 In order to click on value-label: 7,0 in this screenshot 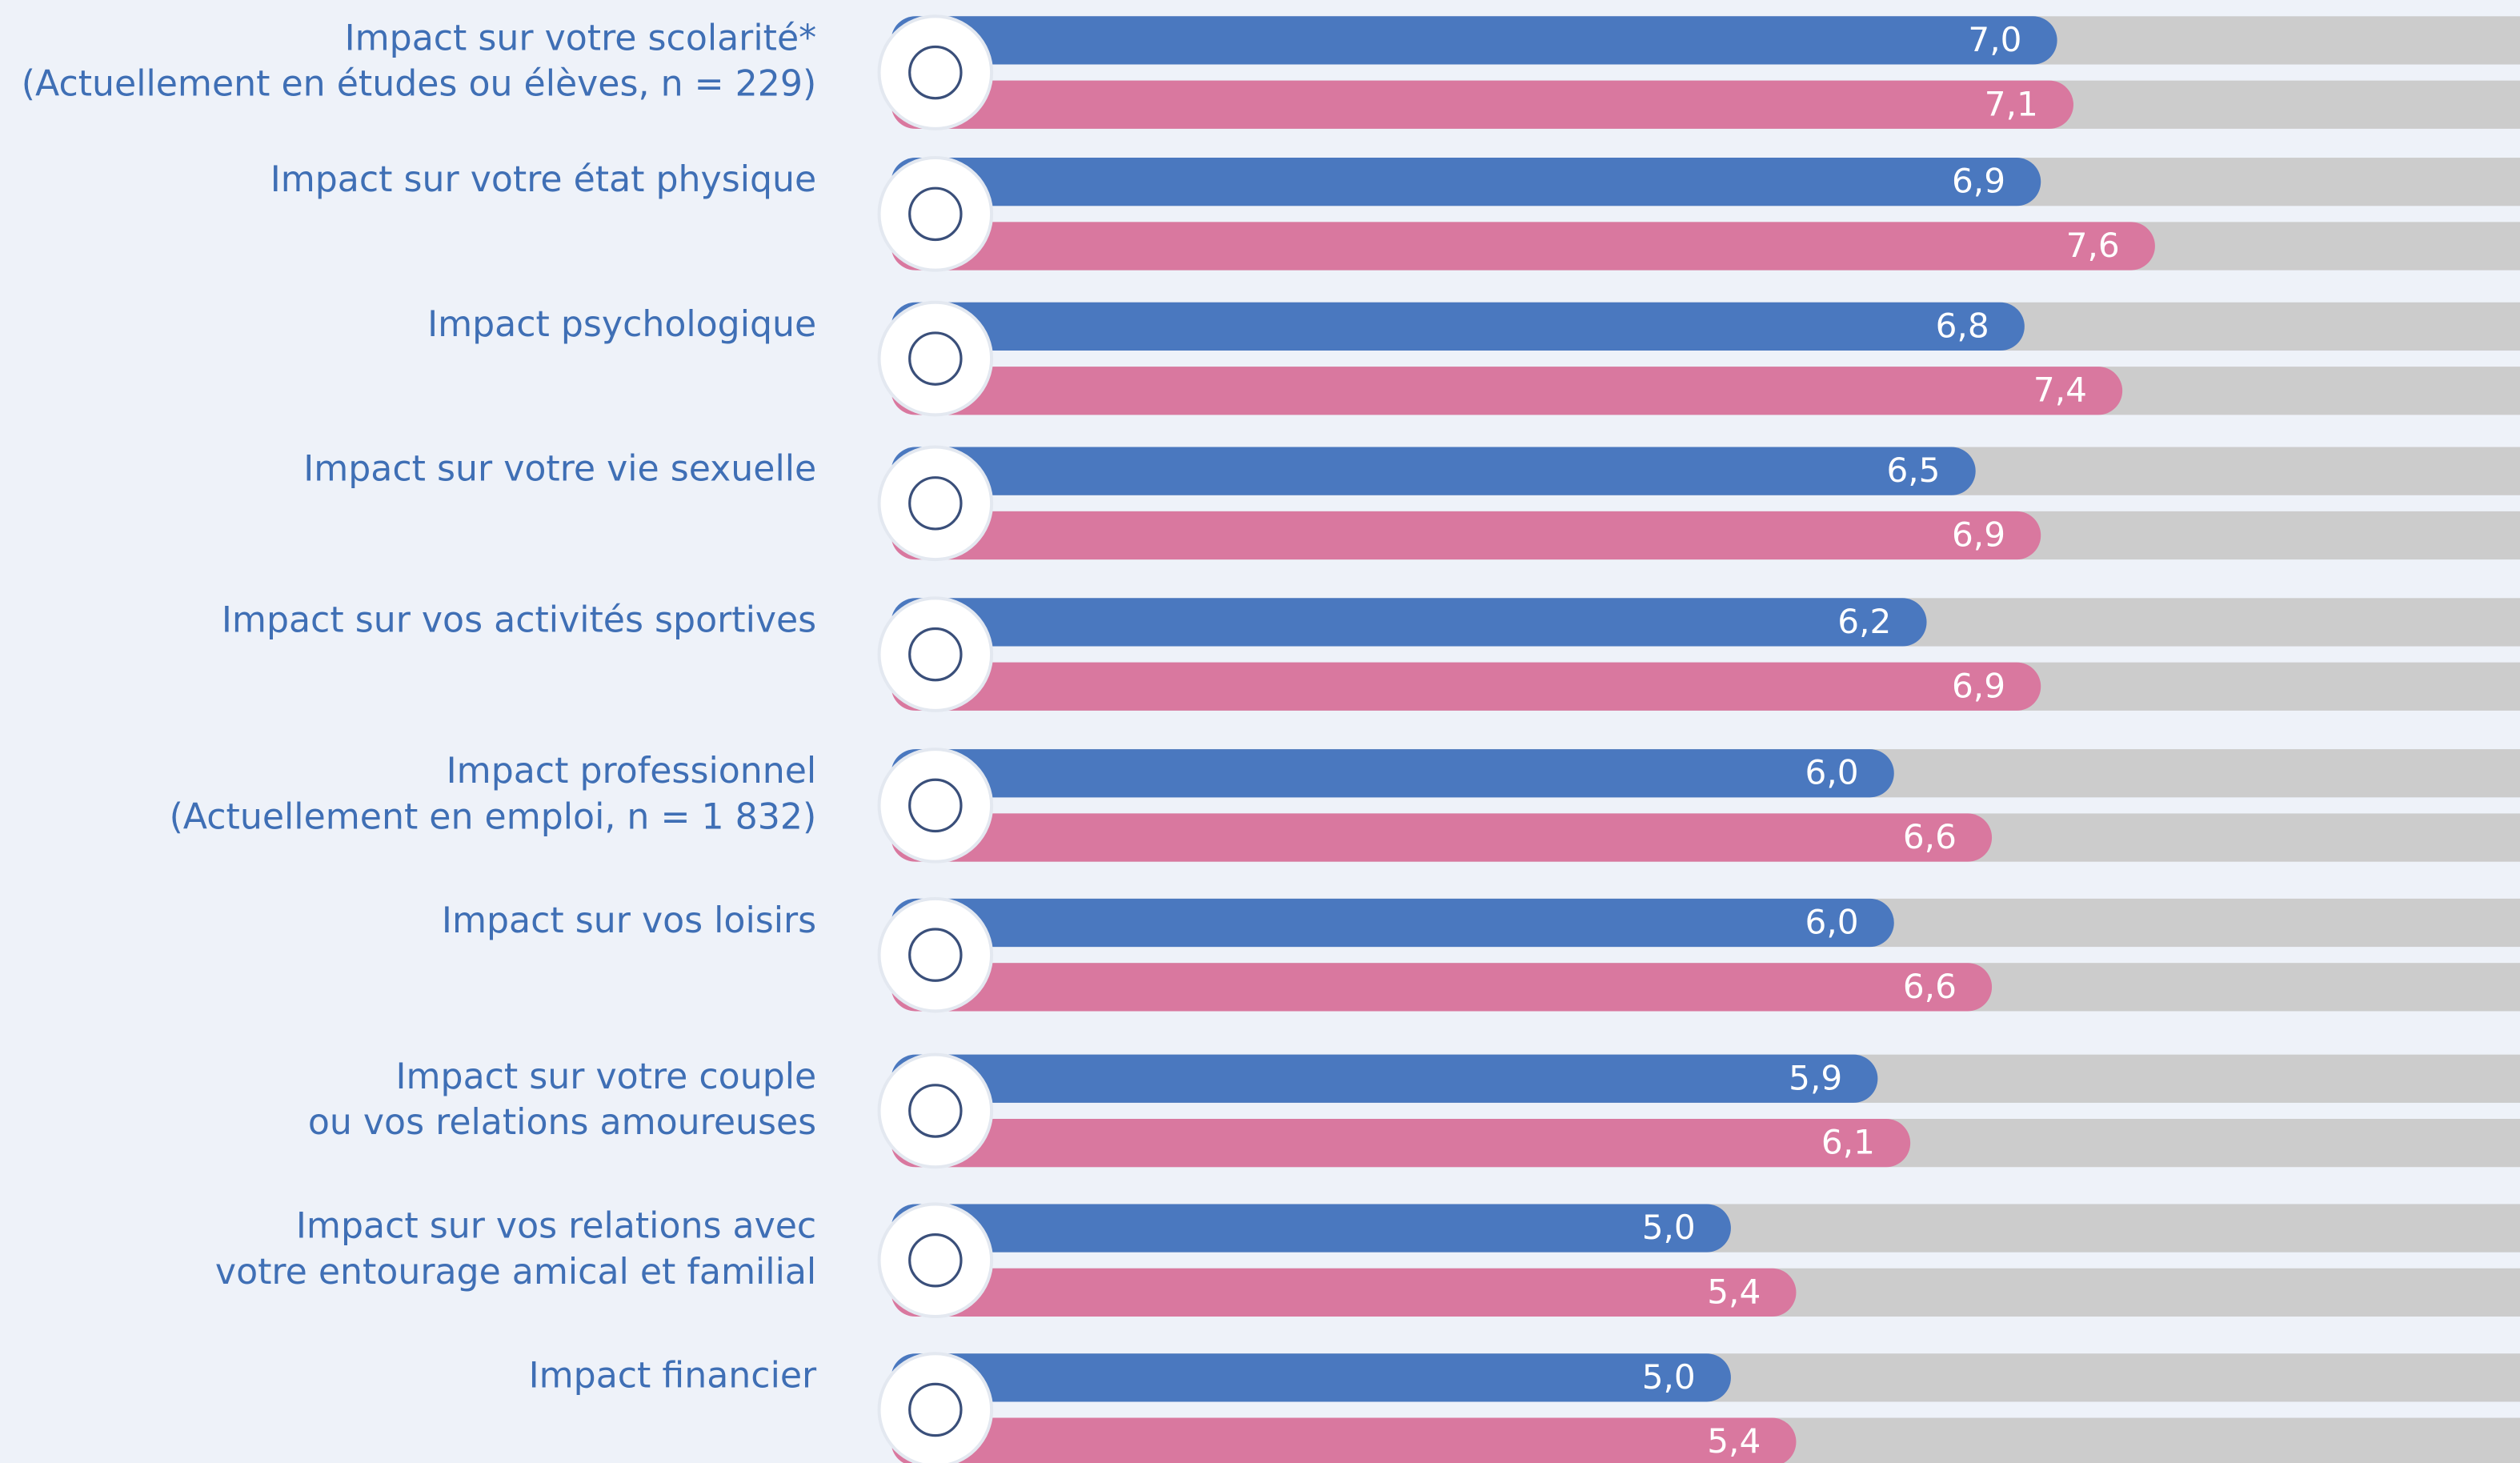, I will do `click(1994, 39)`.